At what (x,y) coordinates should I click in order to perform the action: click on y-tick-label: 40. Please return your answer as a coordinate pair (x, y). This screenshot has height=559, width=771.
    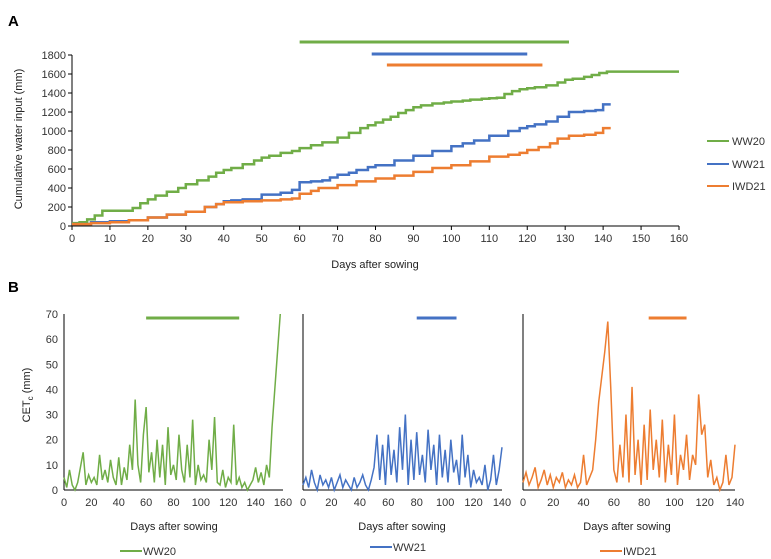
    Looking at the image, I should click on (52, 390).